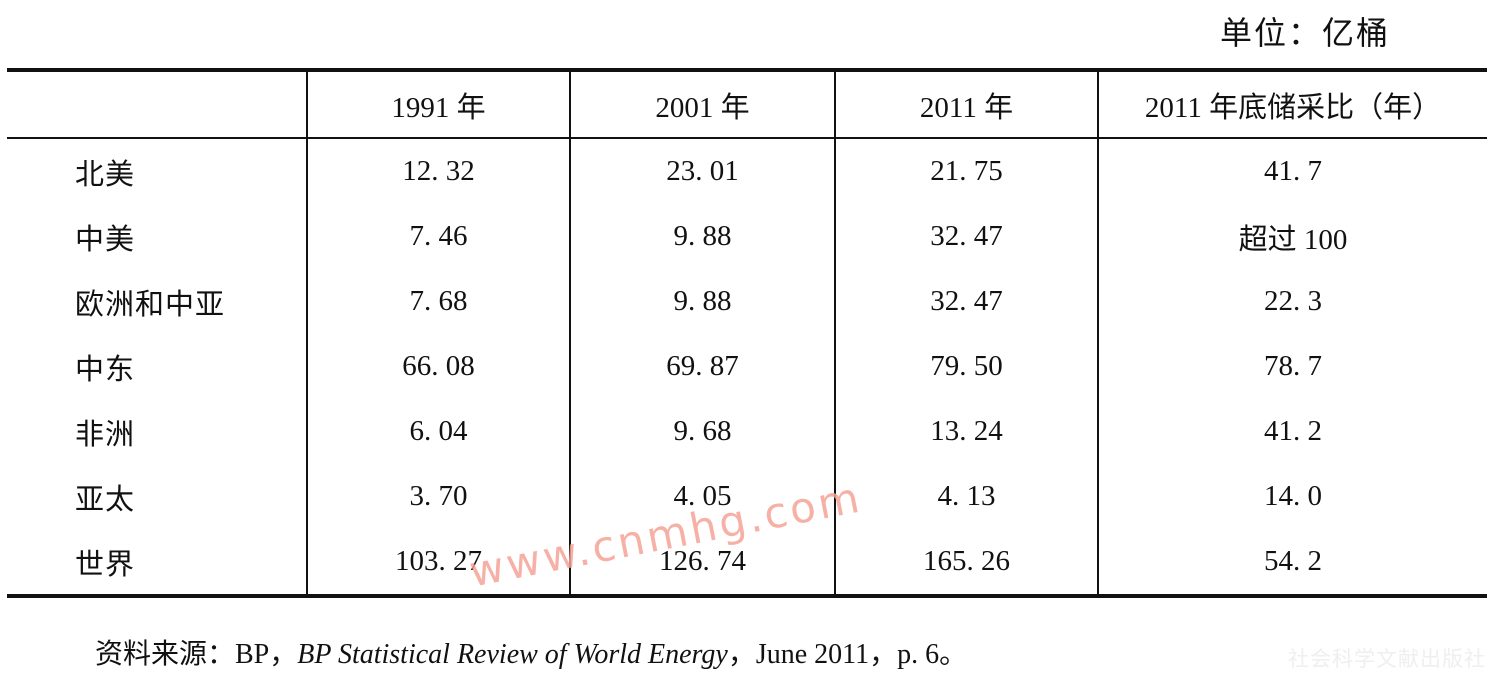 This screenshot has height=677, width=1494. What do you see at coordinates (966, 104) in the screenshot?
I see `column-header-2011: 2011 年` at bounding box center [966, 104].